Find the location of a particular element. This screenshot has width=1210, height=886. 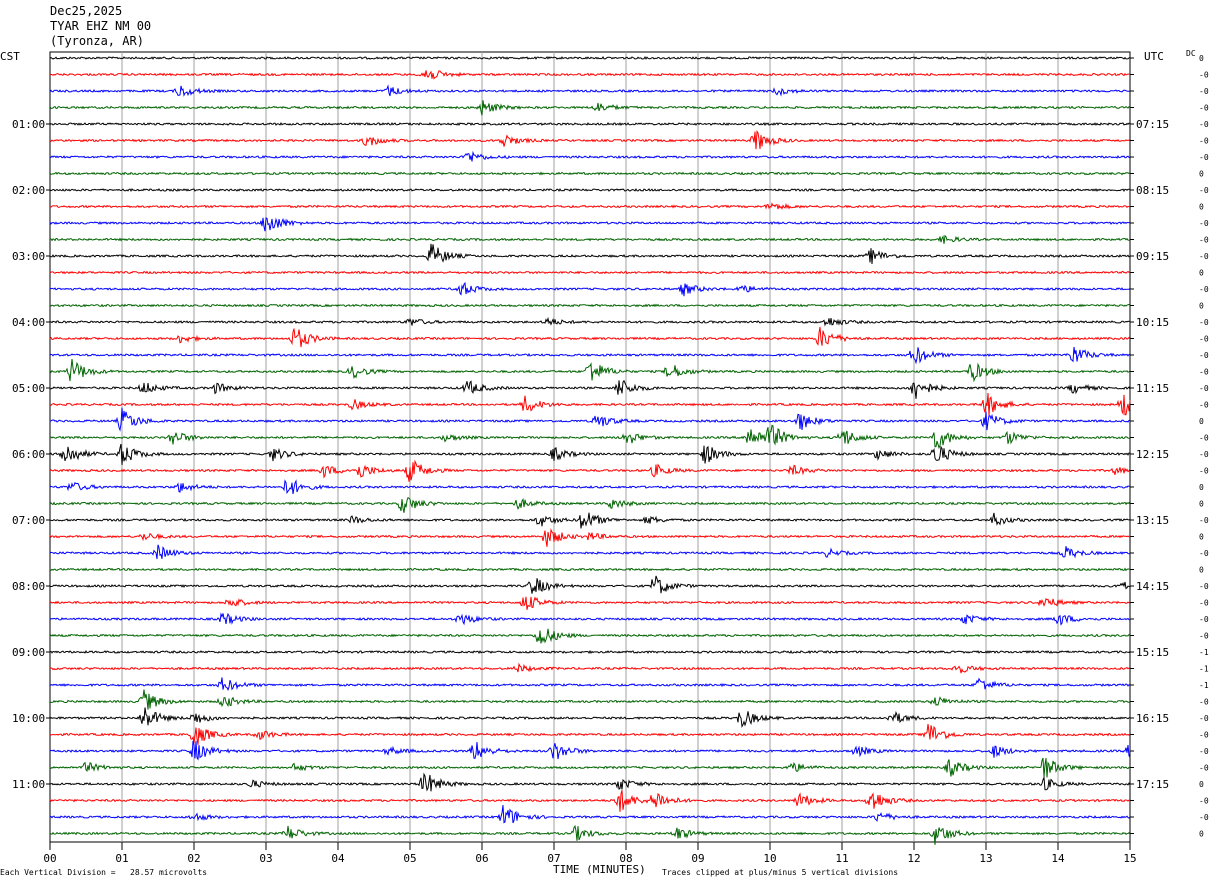

dc-label: DC is located at coordinates (1191, 53).